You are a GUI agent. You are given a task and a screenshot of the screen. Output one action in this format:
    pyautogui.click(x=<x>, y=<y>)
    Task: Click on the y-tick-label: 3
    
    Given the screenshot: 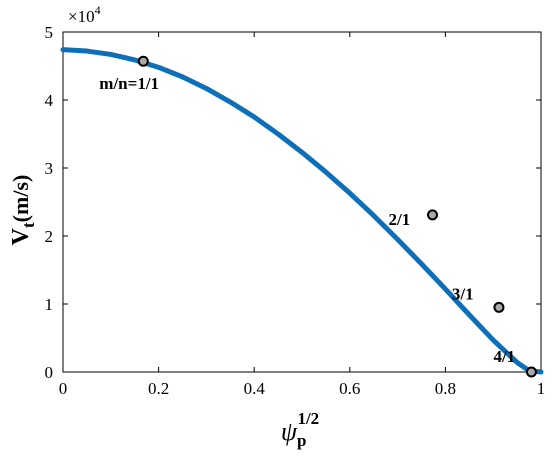 What is the action you would take?
    pyautogui.click(x=49, y=168)
    